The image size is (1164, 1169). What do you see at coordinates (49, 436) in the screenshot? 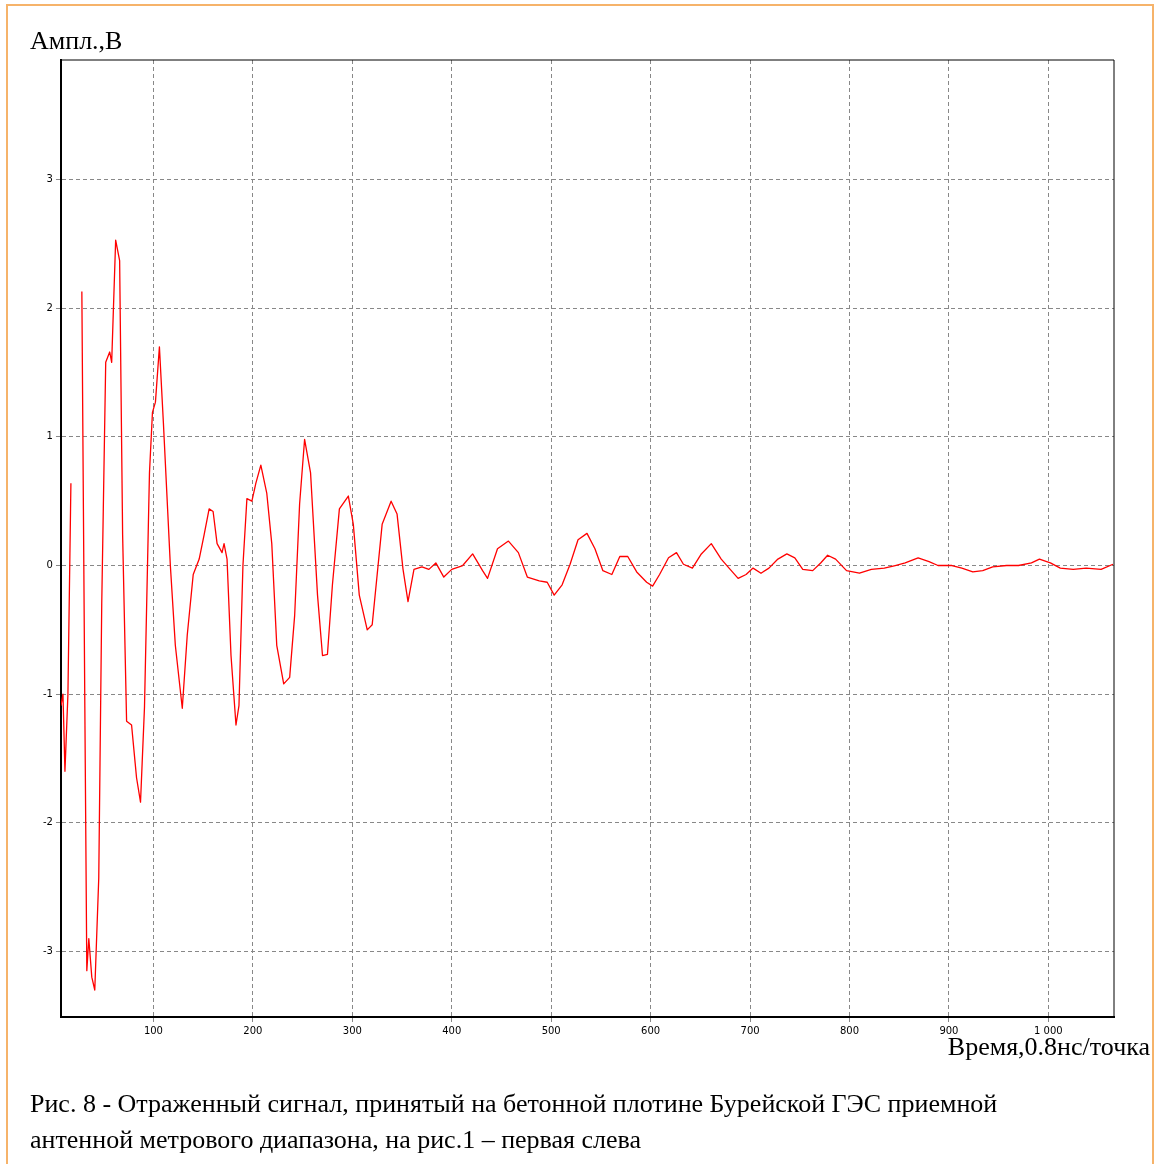
I see `y-tick-label: 1` at bounding box center [49, 436].